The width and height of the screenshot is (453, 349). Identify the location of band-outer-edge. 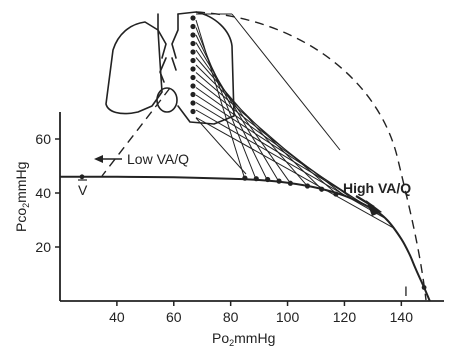
(286, 82).